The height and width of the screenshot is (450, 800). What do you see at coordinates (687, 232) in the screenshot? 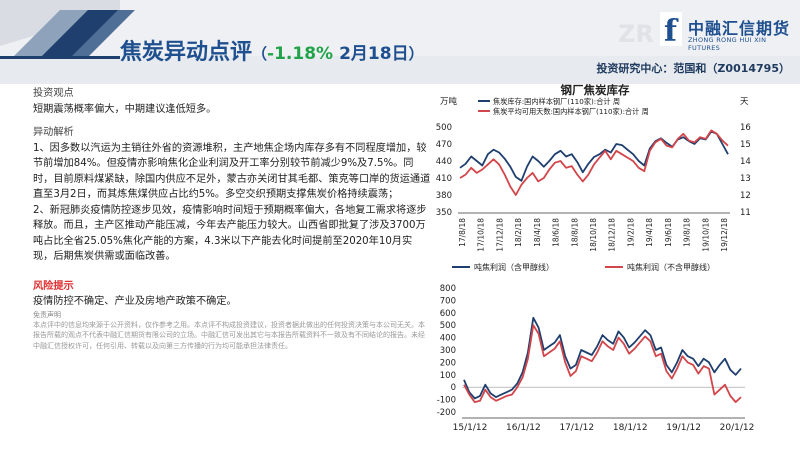
I see `x-tick-label: 19/8/18` at bounding box center [687, 232].